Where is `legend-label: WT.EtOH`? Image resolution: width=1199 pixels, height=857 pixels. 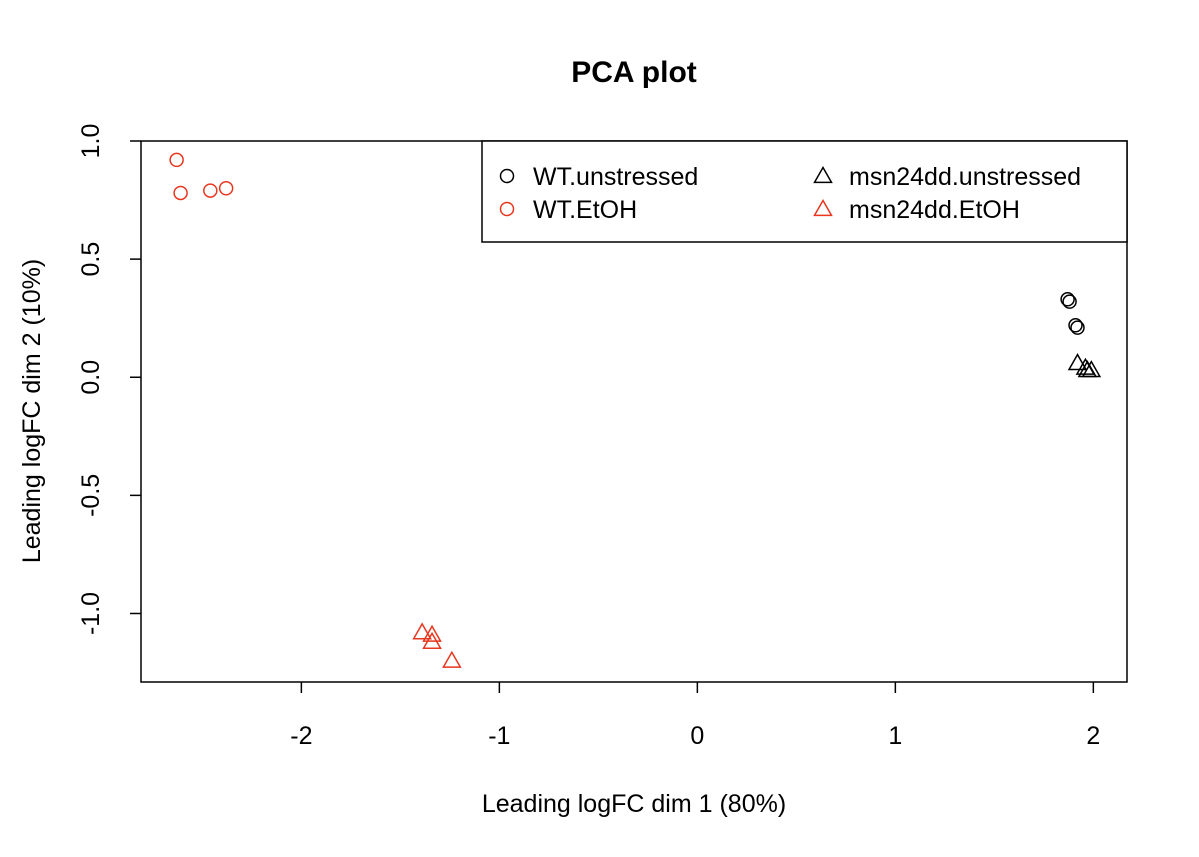
legend-label: WT.EtOH is located at coordinates (585, 210).